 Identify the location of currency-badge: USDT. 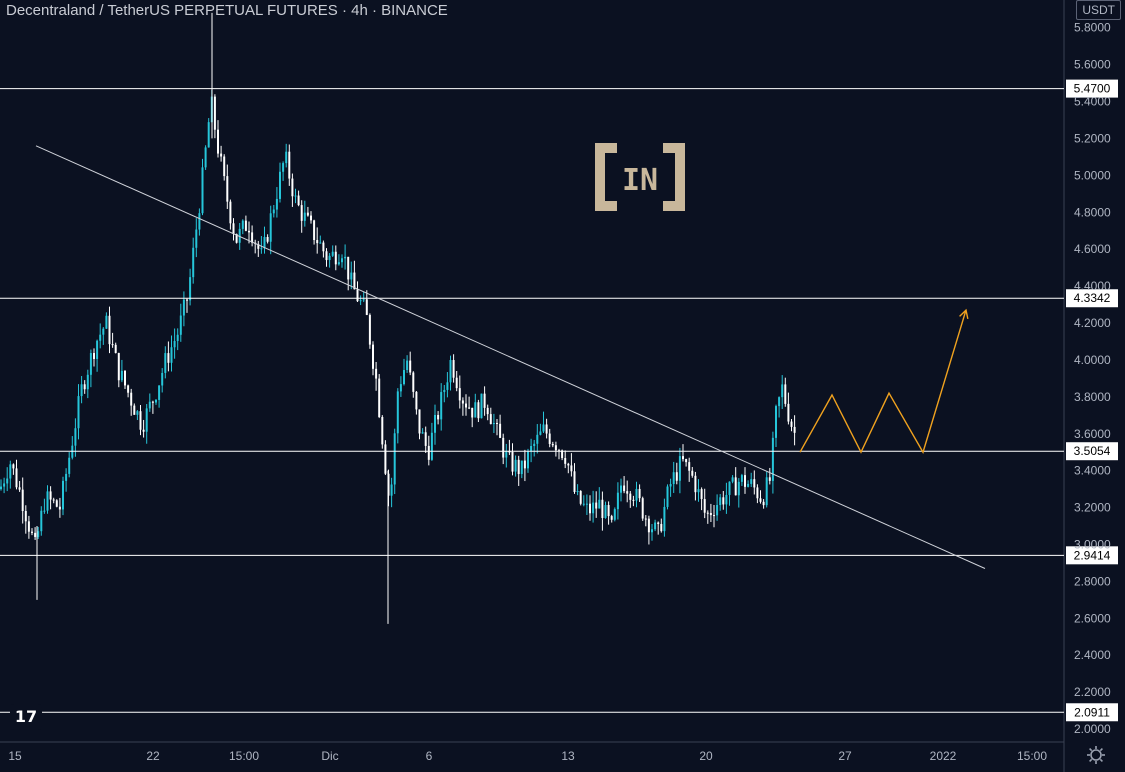
(1098, 10).